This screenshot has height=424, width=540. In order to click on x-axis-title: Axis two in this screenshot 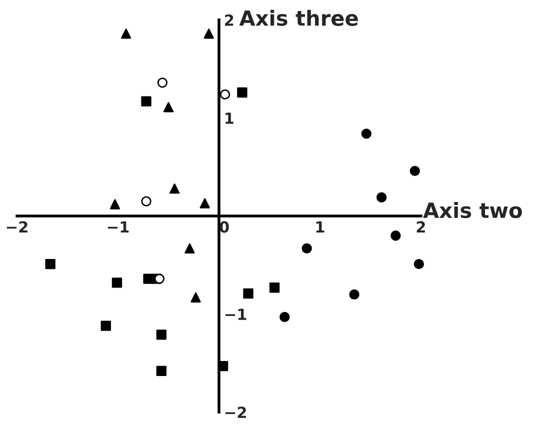, I will do `click(472, 210)`.